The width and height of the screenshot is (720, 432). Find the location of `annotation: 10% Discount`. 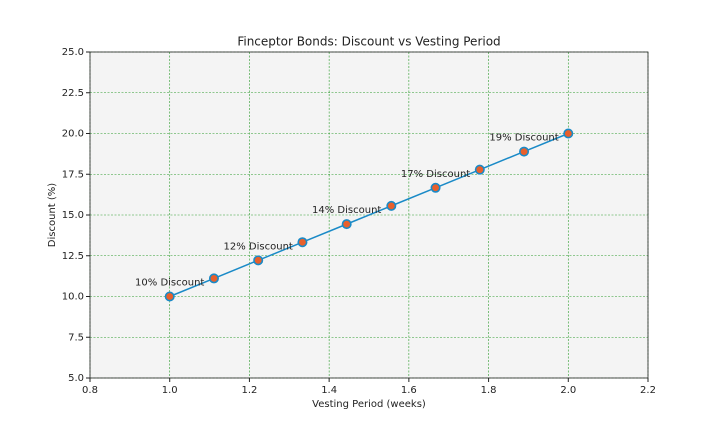

annotation: 10% Discount is located at coordinates (169, 283).